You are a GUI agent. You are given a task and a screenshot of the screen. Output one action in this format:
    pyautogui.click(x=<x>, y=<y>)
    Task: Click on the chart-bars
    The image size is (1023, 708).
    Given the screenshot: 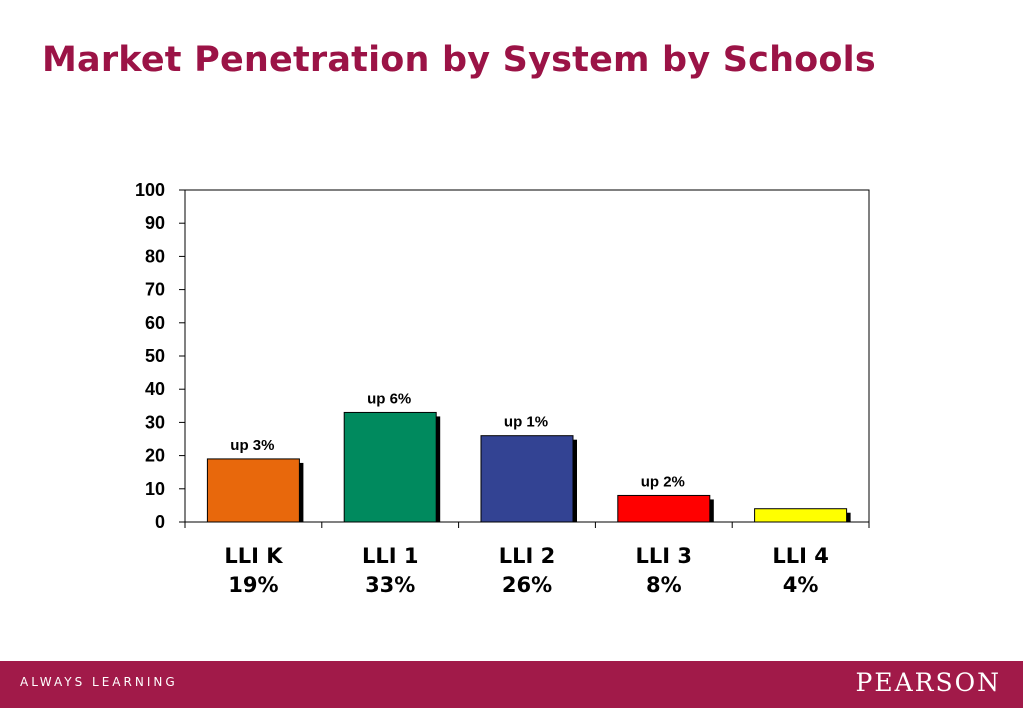 What is the action you would take?
    pyautogui.click(x=528, y=467)
    